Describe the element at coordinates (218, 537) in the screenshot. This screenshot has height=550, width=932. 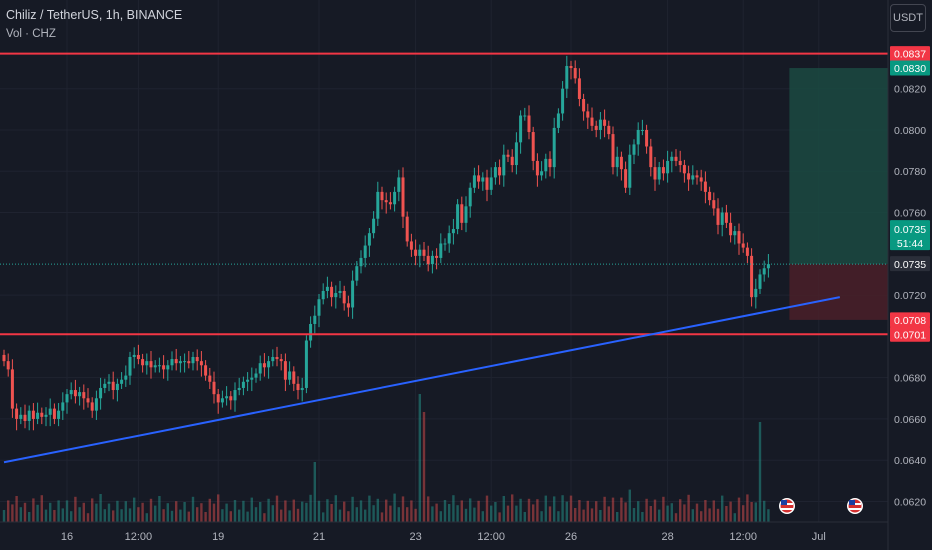
I see `x-tick-label: 19` at that location.